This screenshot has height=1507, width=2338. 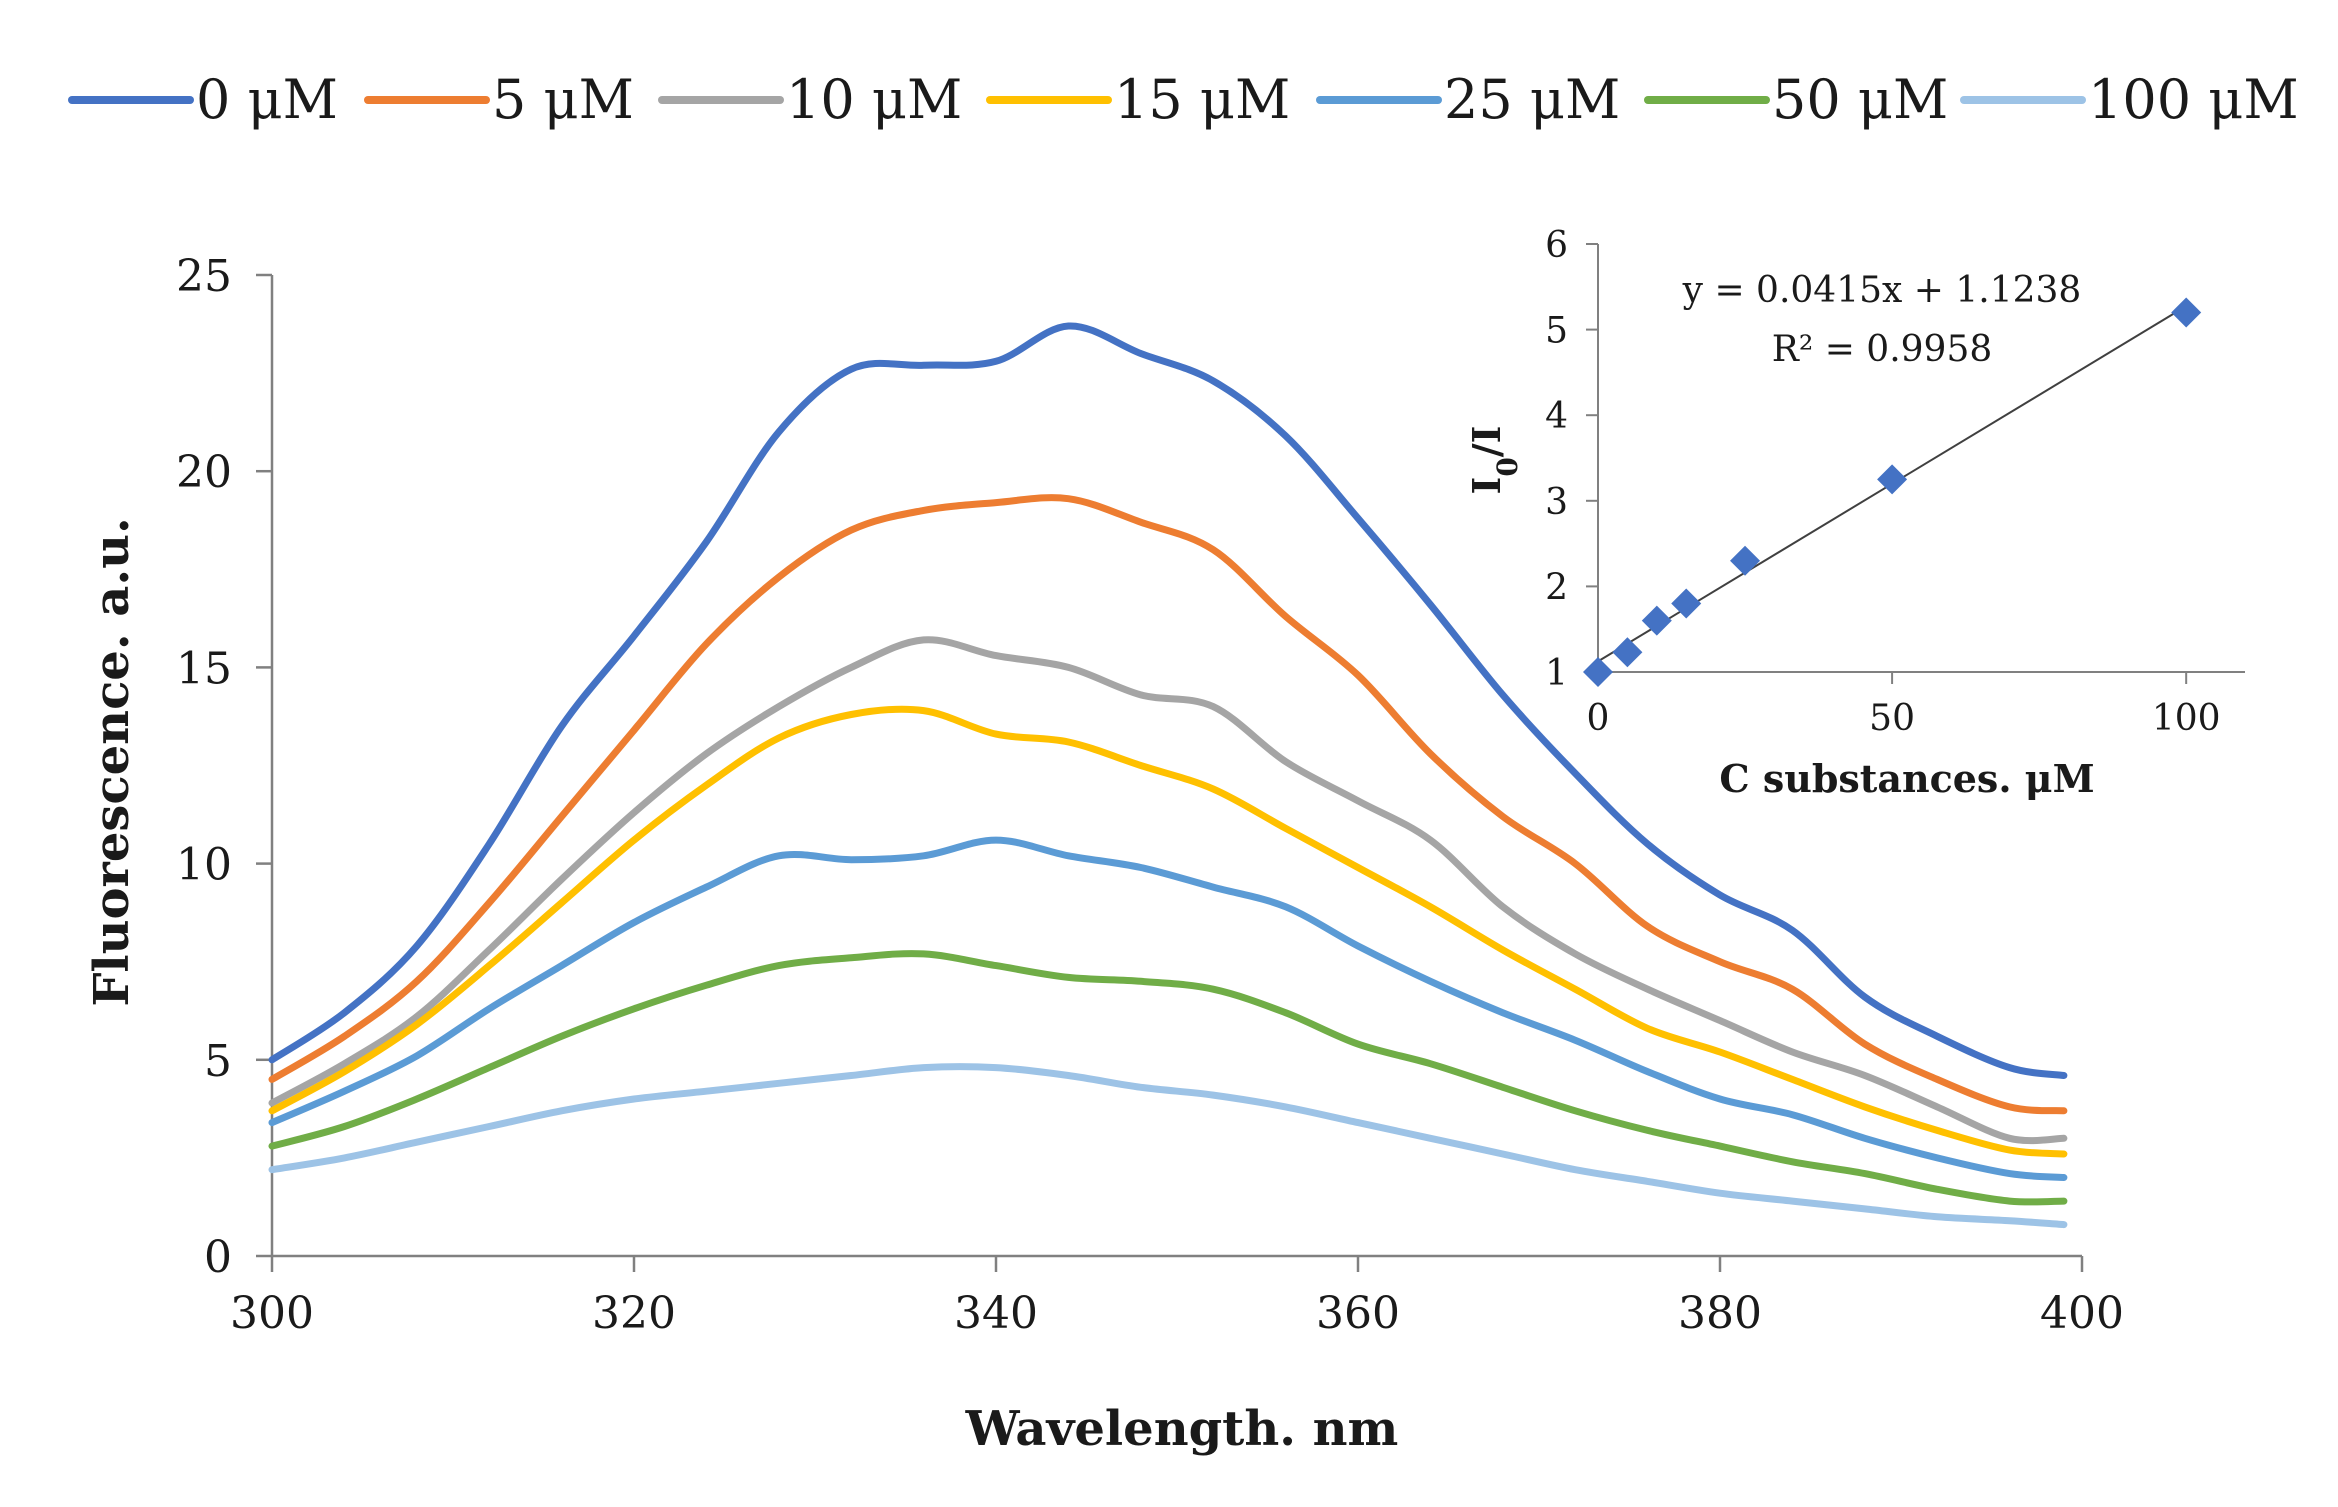 I want to click on legend: 0 μM 5 μM 10 μM 15 μM 25 μM 50 μM 100 μM, so click(x=1183, y=99).